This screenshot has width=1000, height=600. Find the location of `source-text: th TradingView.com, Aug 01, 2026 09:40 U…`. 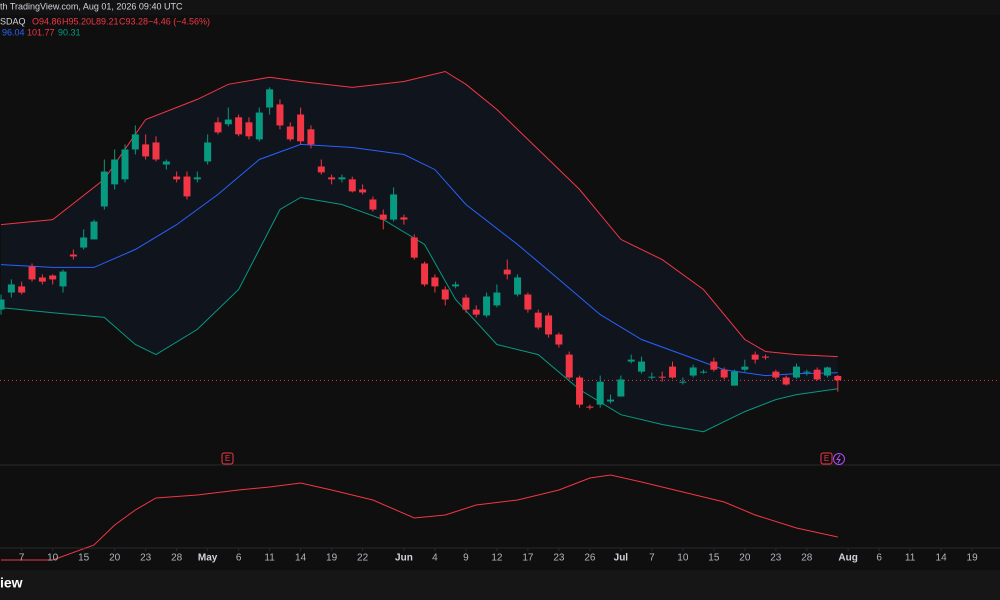

source-text: th TradingView.com, Aug 01, 2026 09:40 U… is located at coordinates (91, 6).